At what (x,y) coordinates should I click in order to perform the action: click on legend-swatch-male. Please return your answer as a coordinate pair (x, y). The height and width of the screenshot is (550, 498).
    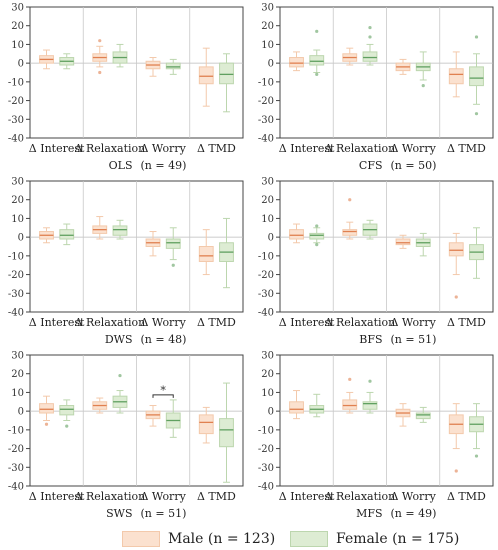
    Looking at the image, I should click on (141, 539).